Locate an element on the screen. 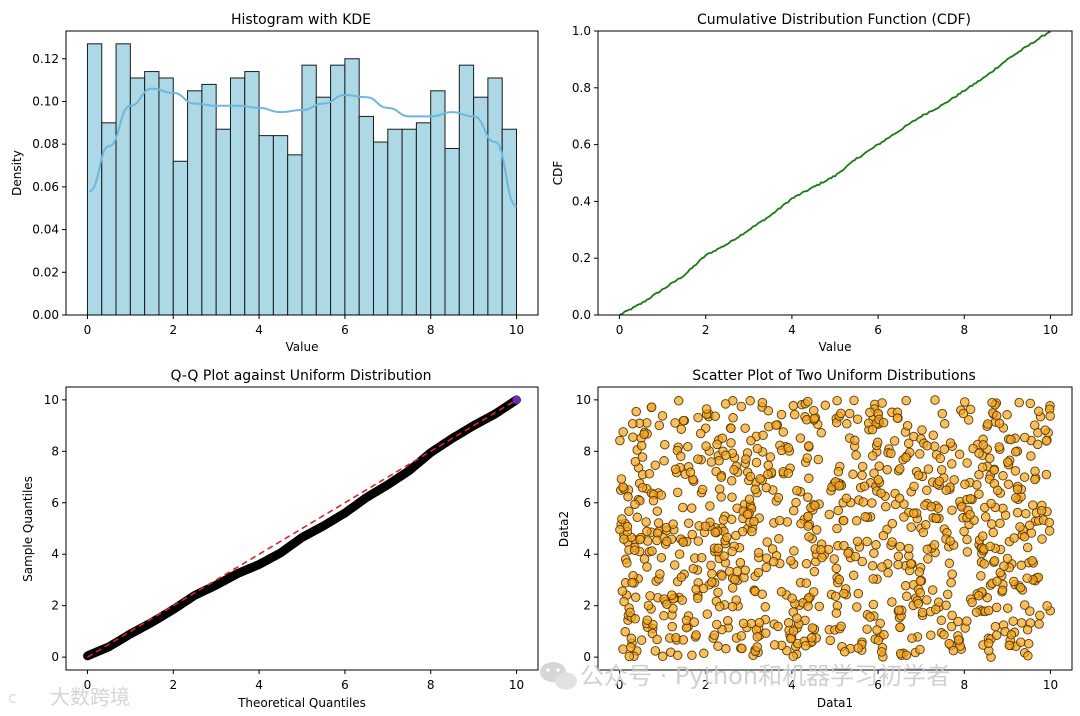  corner-watermark-text: 大数跨境 is located at coordinates (90, 697).